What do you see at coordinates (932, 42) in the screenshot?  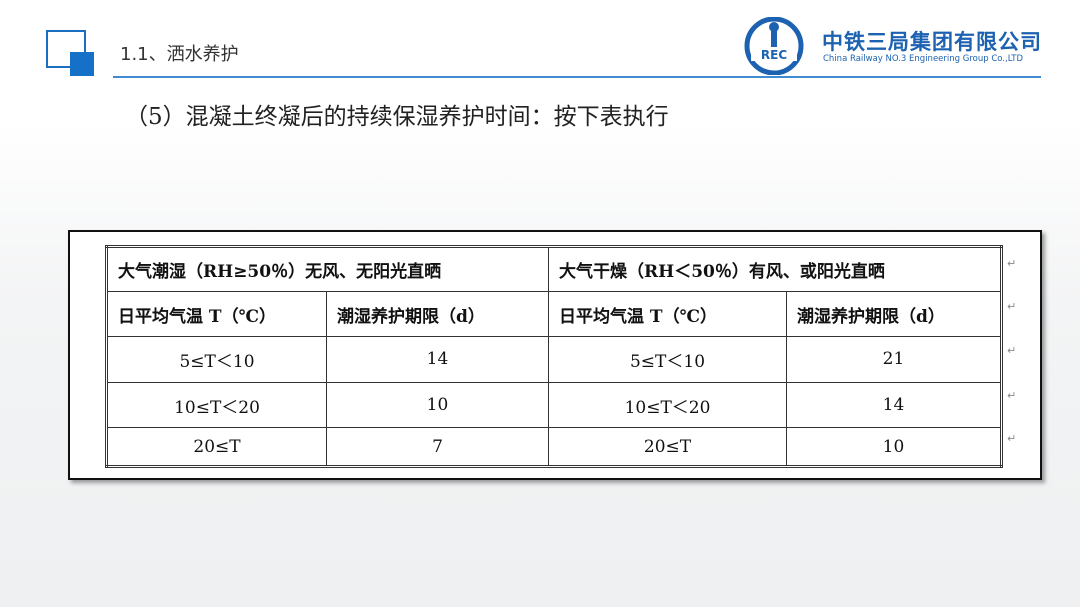 I see `company-name-cn: 中铁三局集团有限公司` at bounding box center [932, 42].